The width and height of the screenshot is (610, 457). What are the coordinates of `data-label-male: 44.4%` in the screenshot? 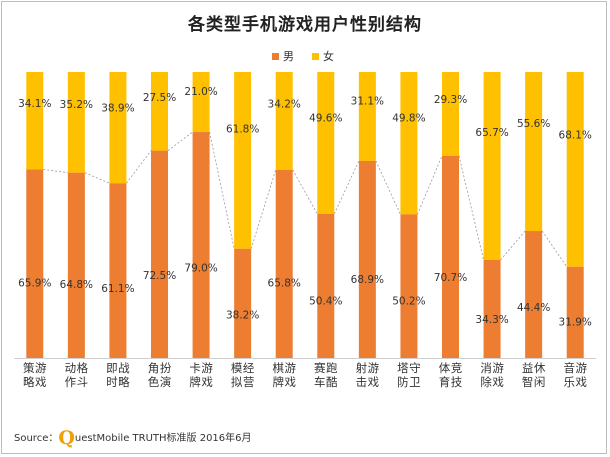 It's located at (533, 308).